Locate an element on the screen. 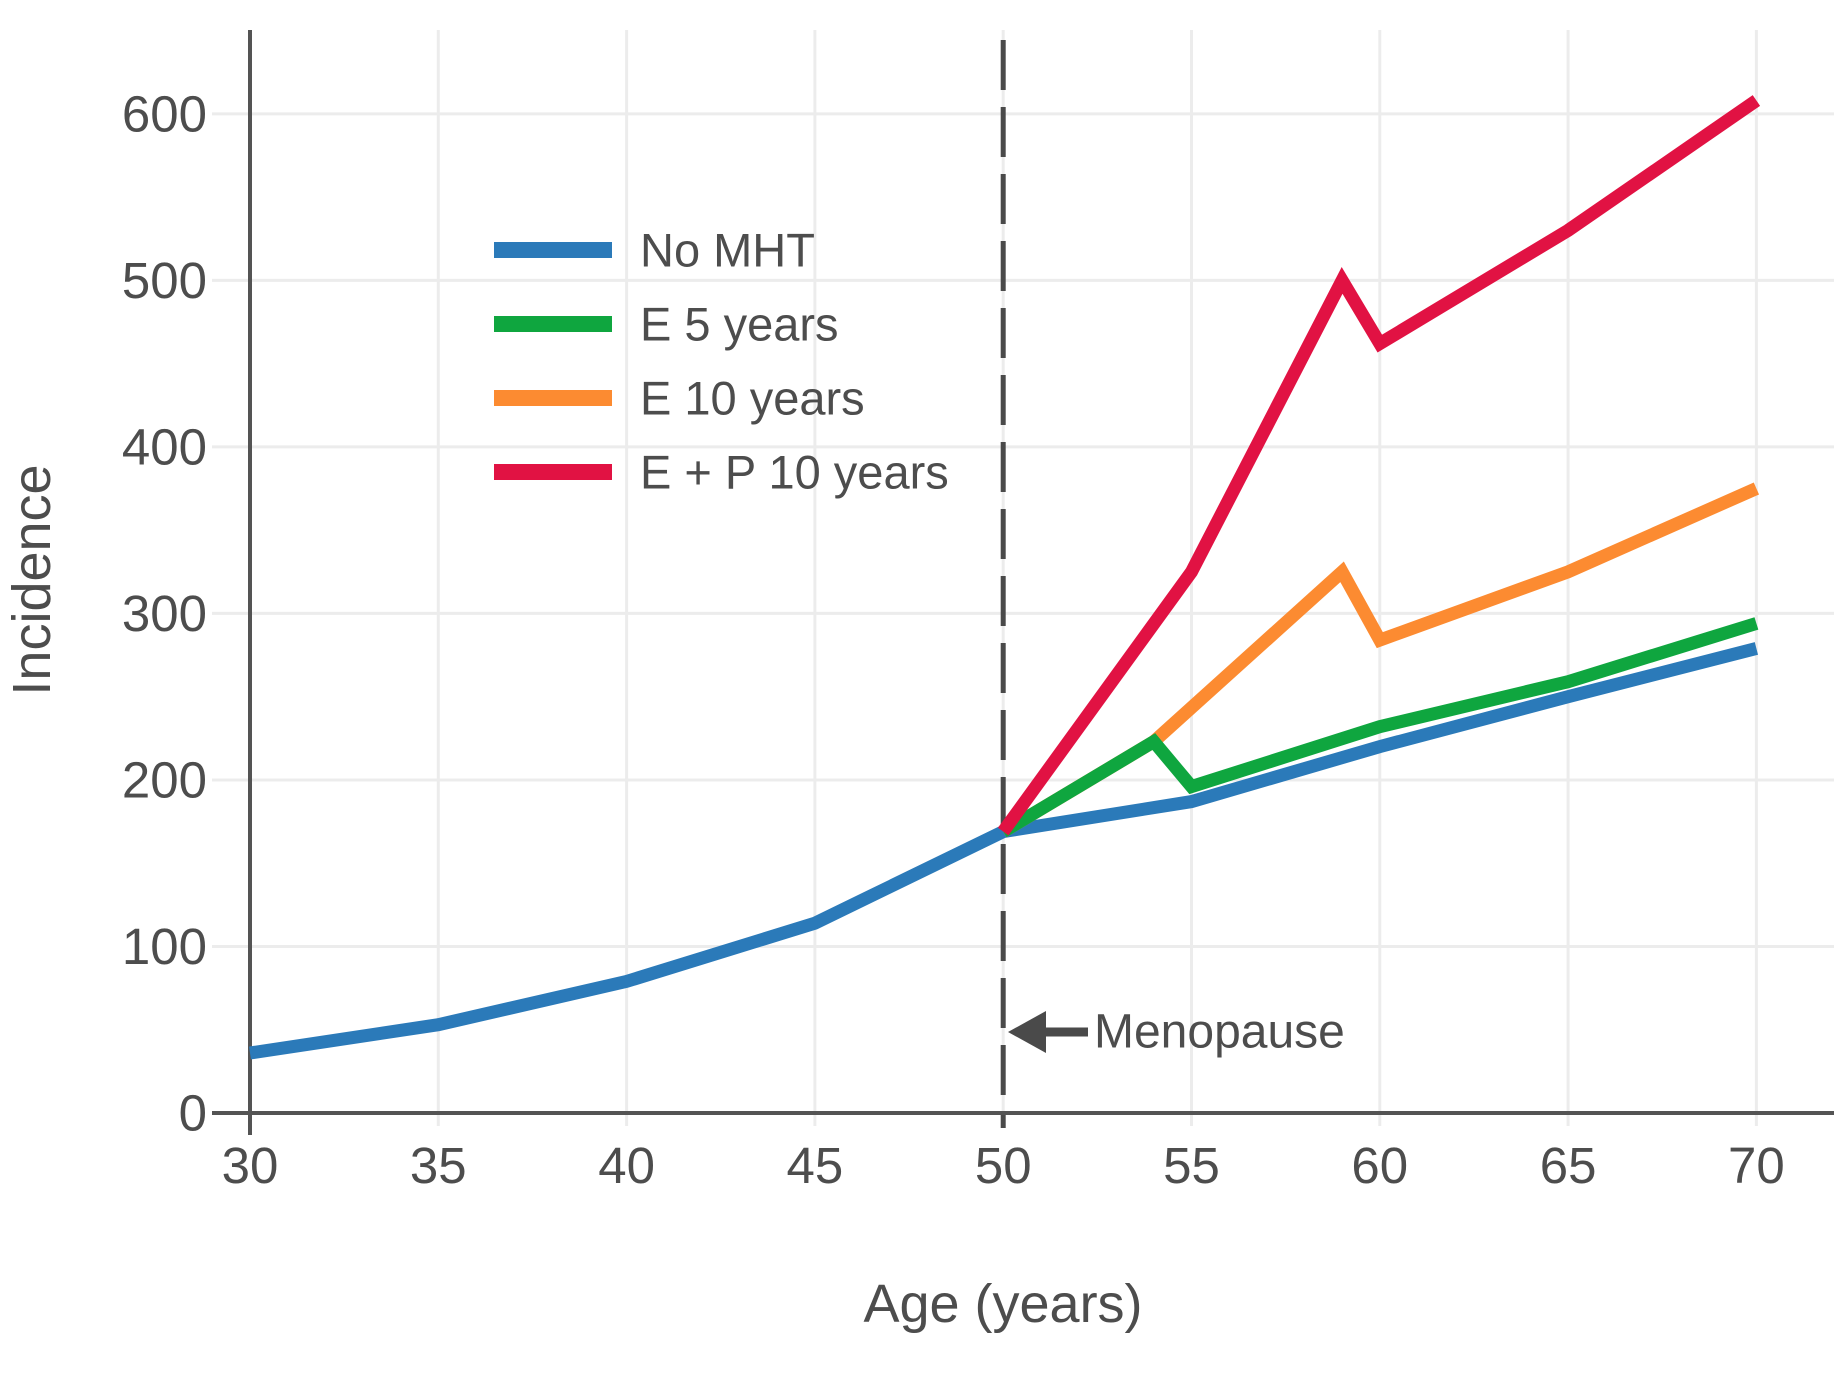  series-line-e-5-years is located at coordinates (1379, 727).